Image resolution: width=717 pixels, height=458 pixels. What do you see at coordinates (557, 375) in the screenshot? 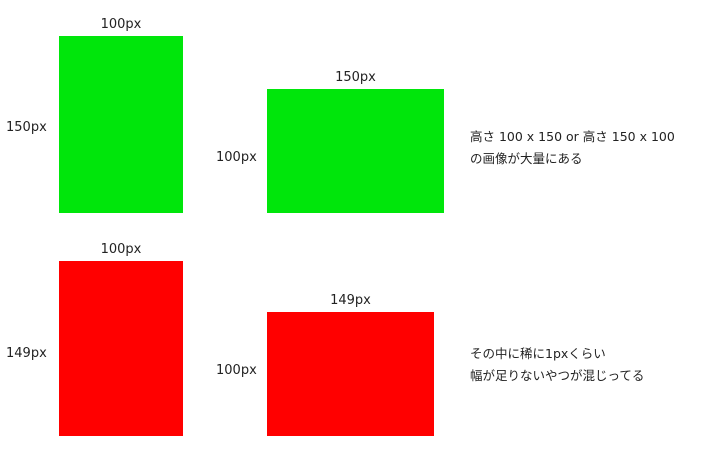
I see `note-line: 幅が足りないやつが混じってる` at bounding box center [557, 375].